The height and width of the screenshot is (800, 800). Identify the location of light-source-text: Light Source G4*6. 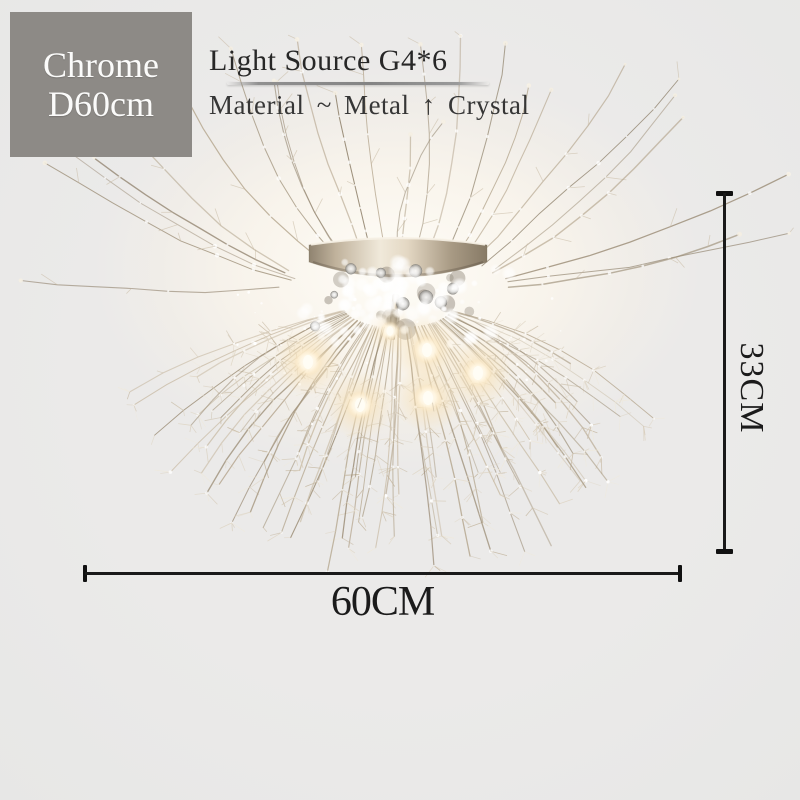
(328, 60).